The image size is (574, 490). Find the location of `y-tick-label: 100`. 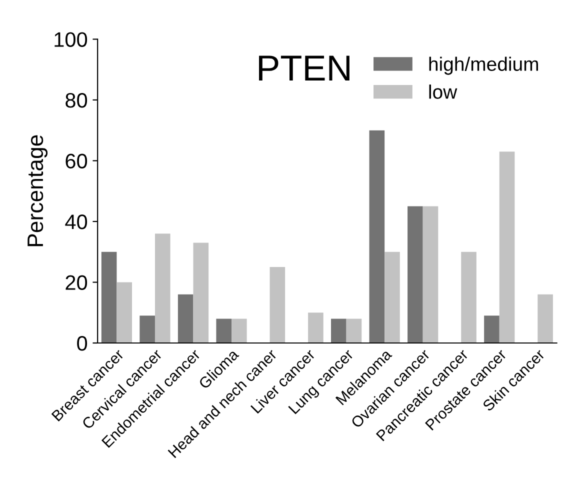

y-tick-label: 100 is located at coordinates (71, 39).